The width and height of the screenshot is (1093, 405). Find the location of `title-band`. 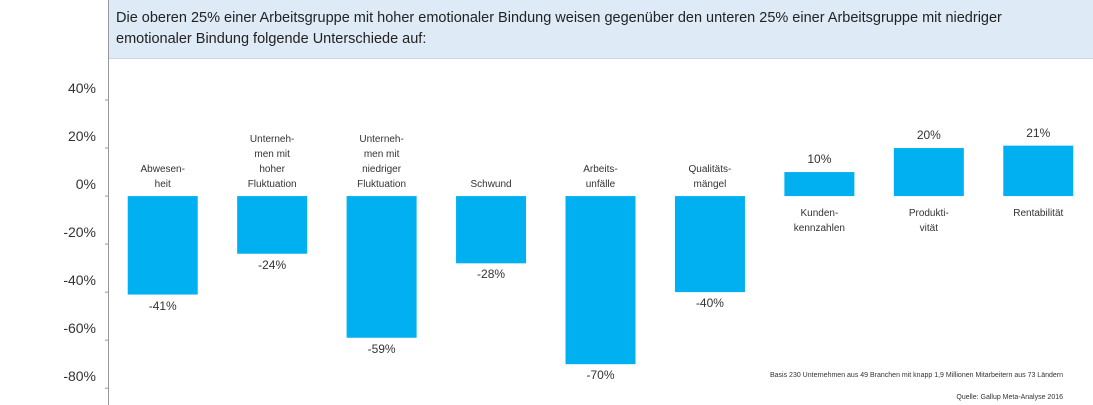

title-band is located at coordinates (600, 29).